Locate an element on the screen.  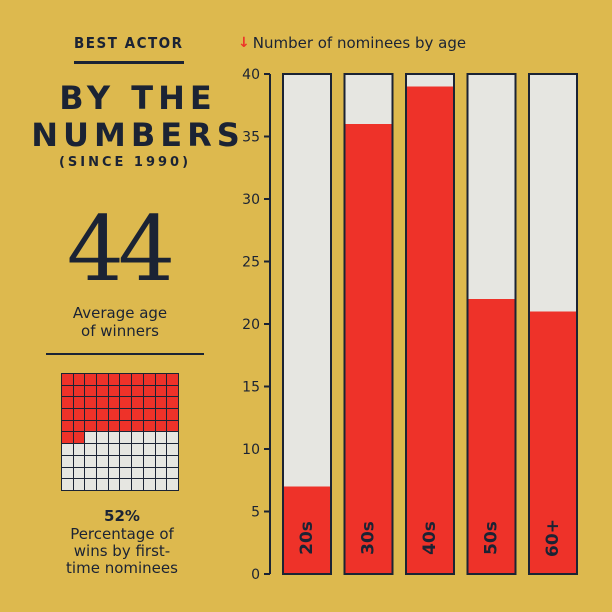
category-label: 20s is located at coordinates (307, 538).